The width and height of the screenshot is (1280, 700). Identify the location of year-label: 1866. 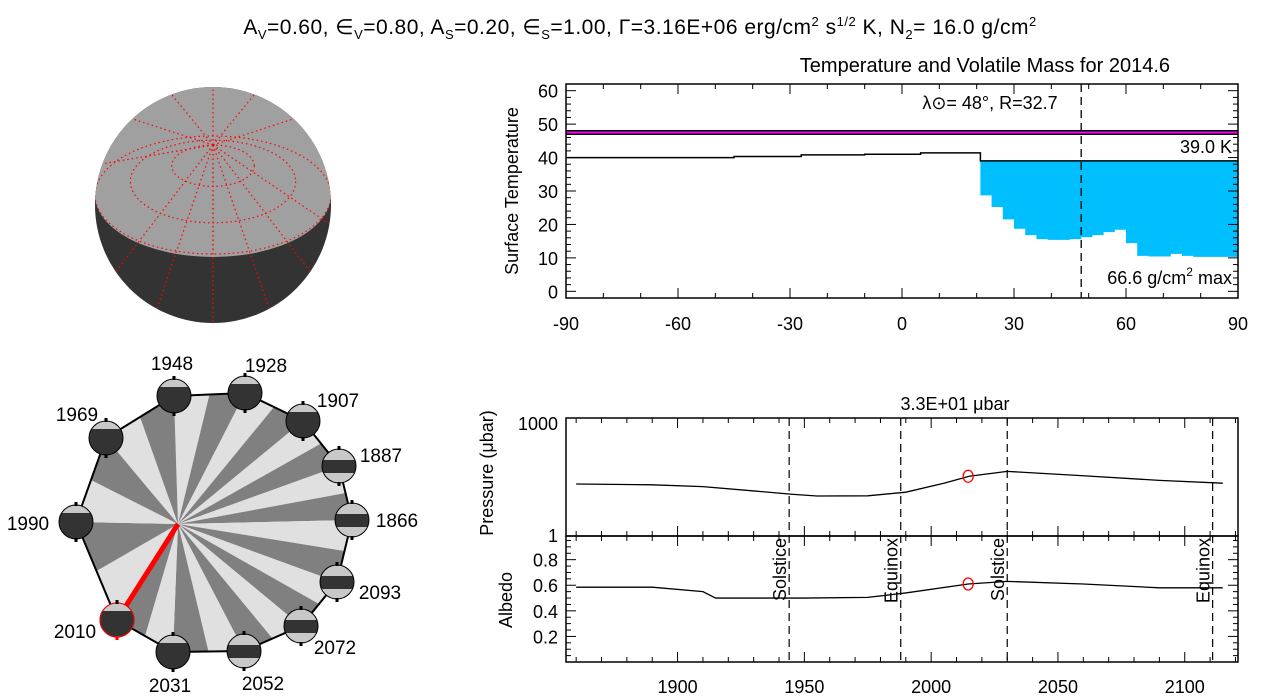
(397, 521).